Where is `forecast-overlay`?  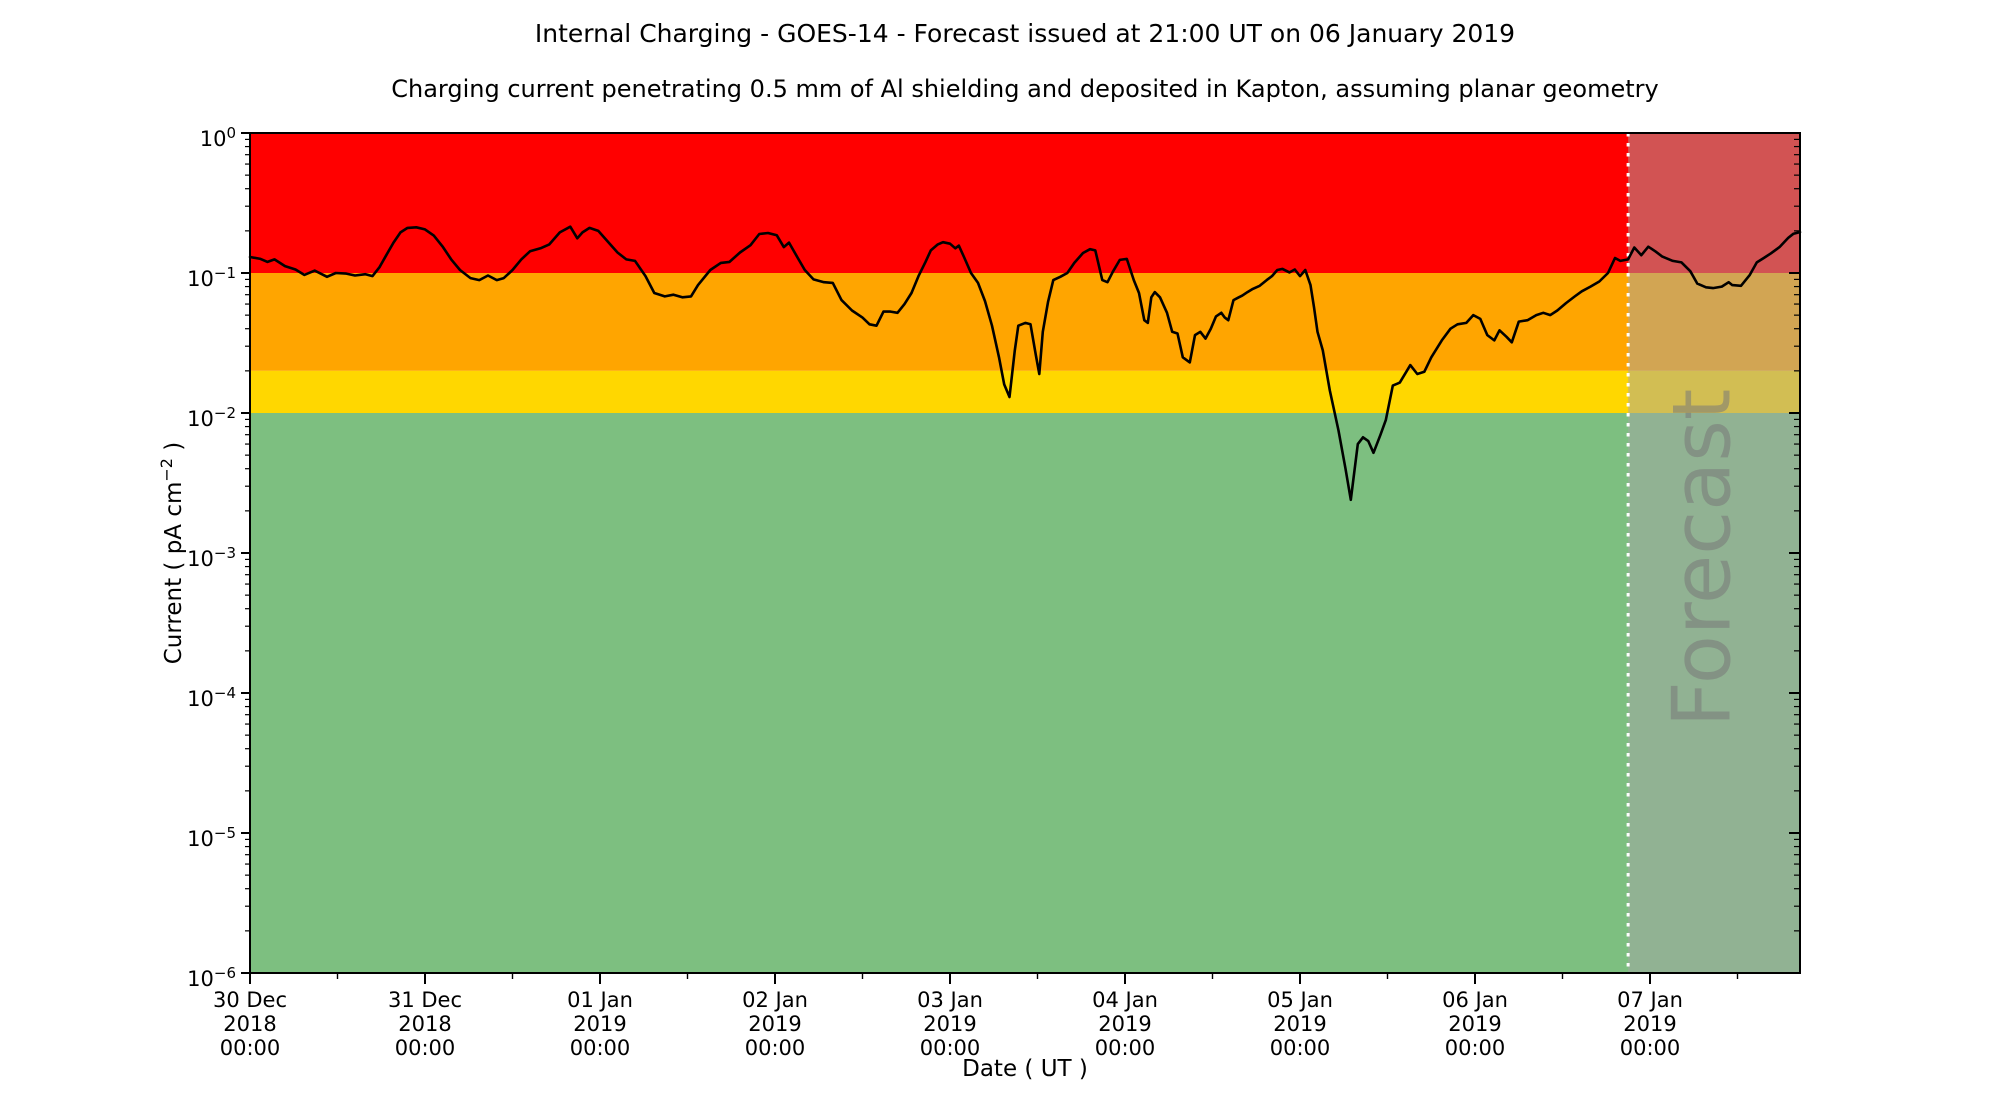
forecast-overlay is located at coordinates (1714, 553).